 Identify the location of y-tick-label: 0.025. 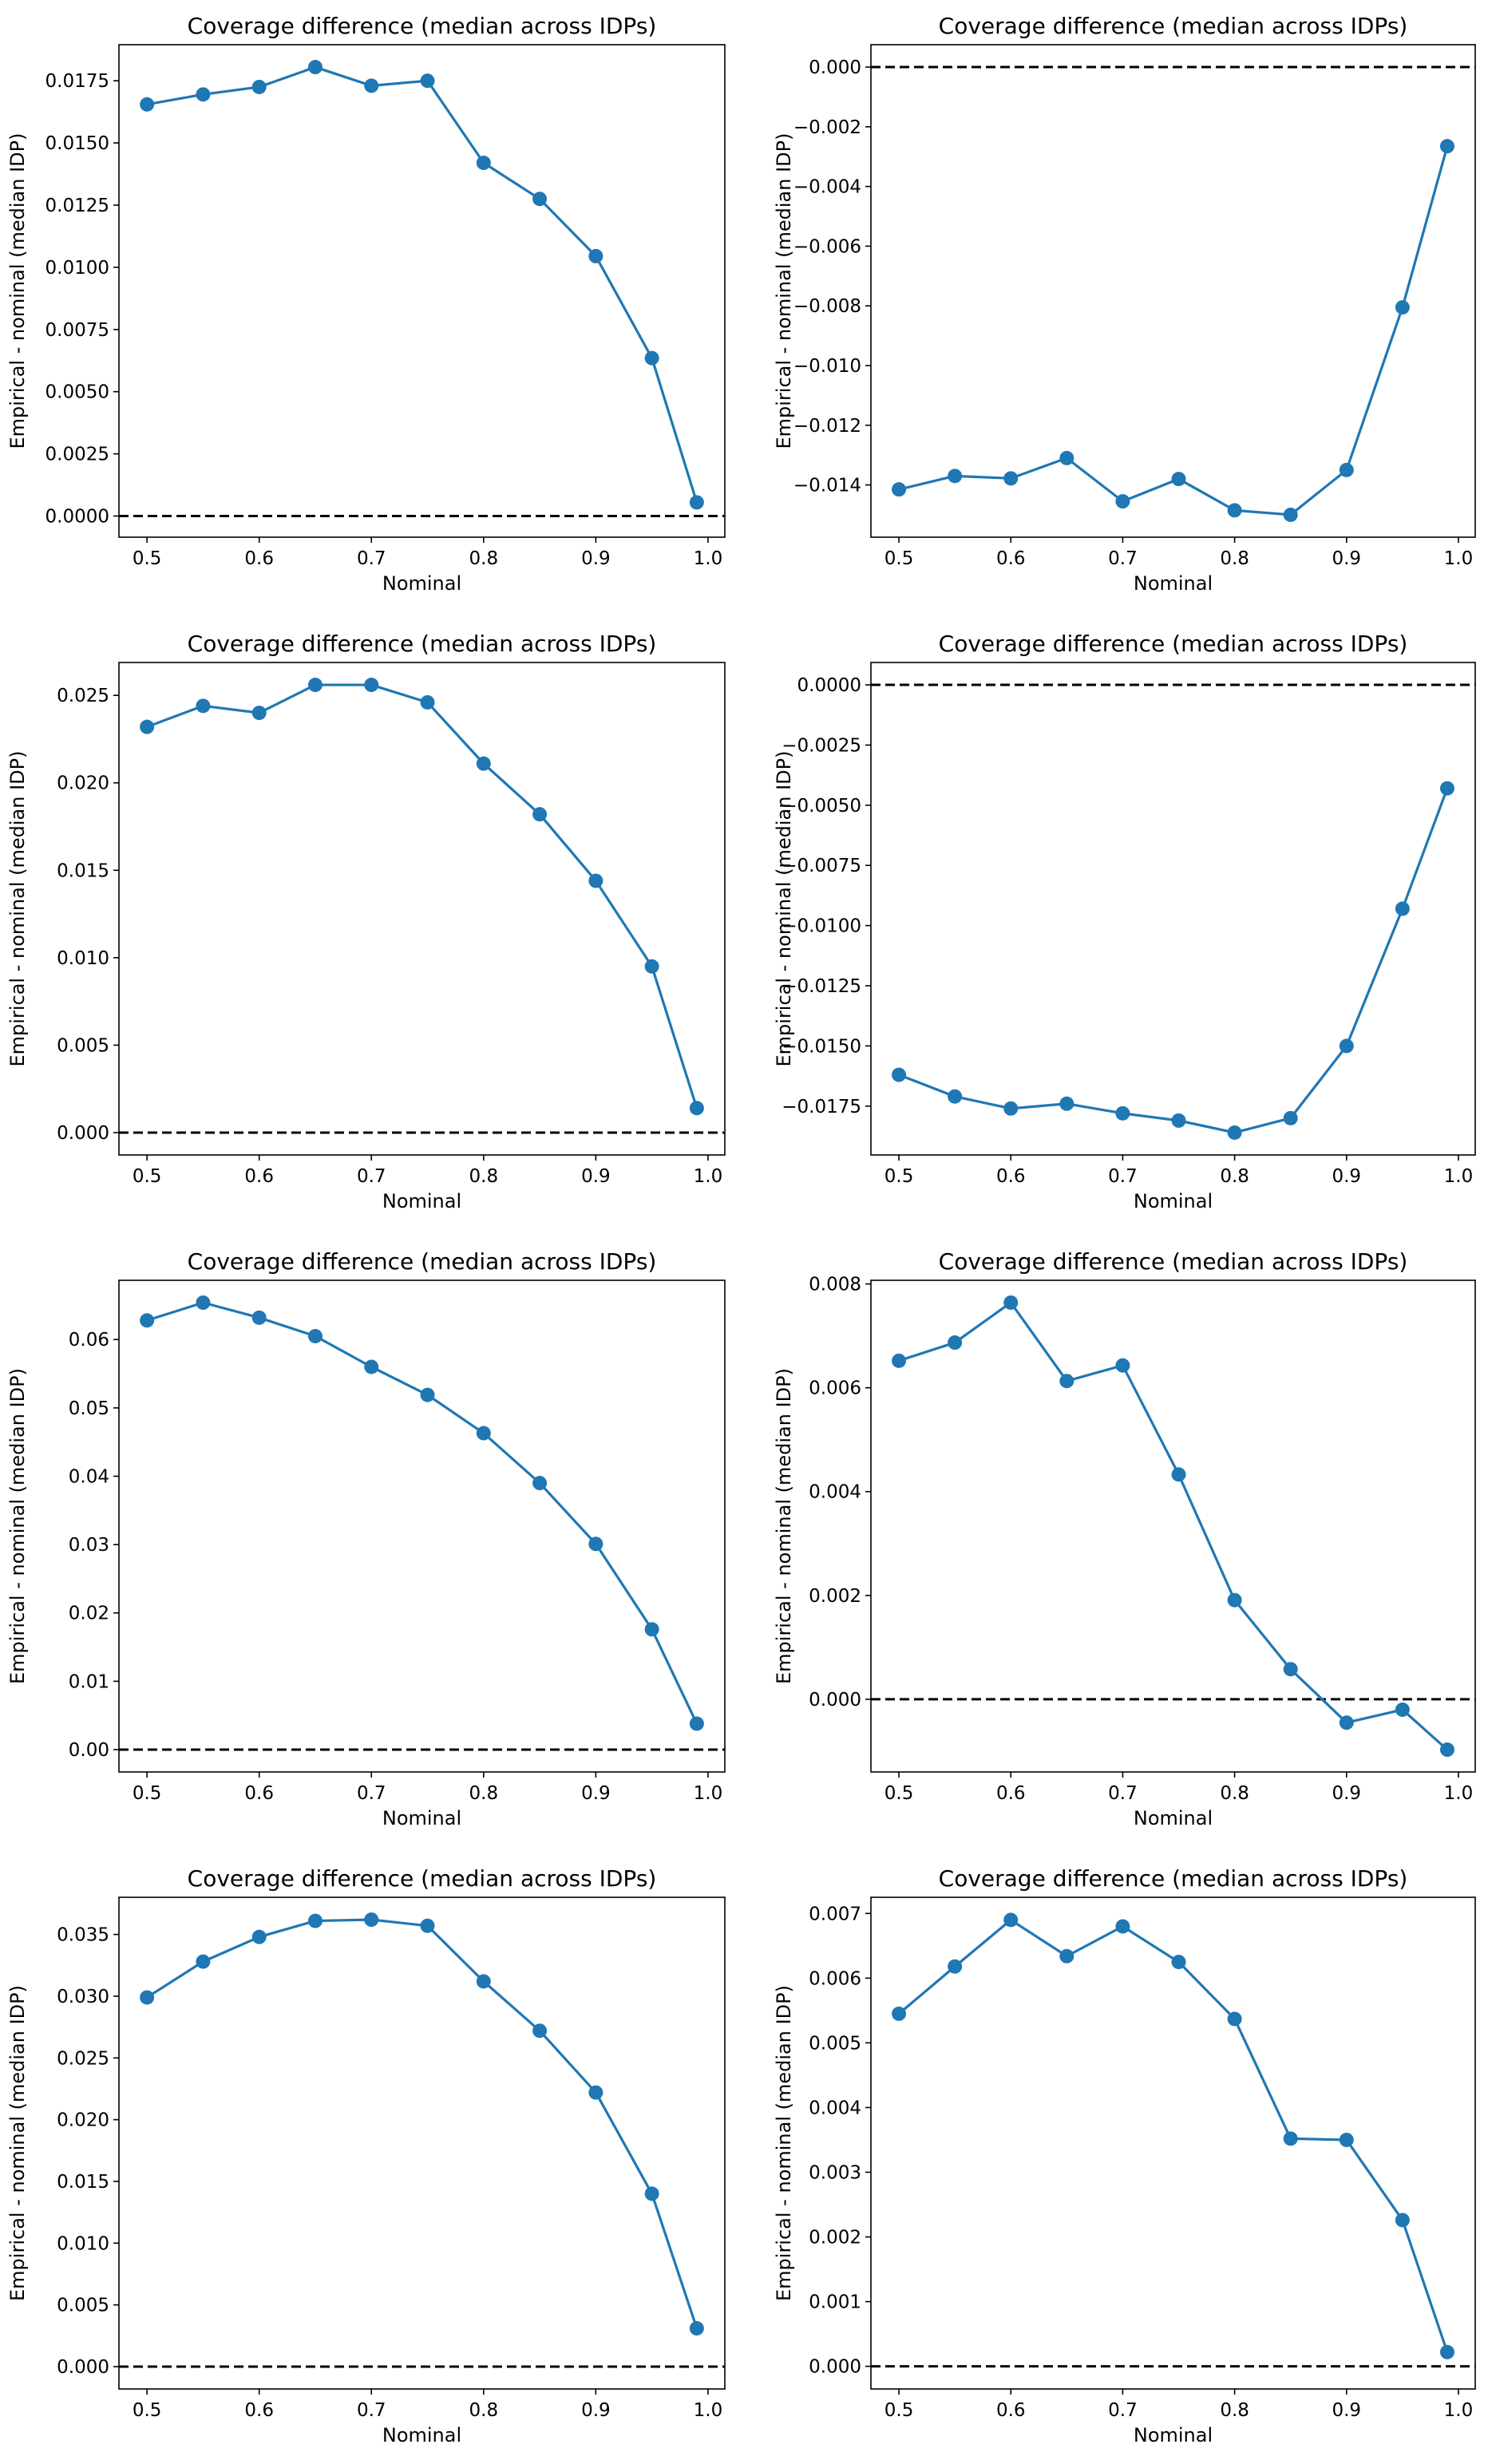
(83, 696).